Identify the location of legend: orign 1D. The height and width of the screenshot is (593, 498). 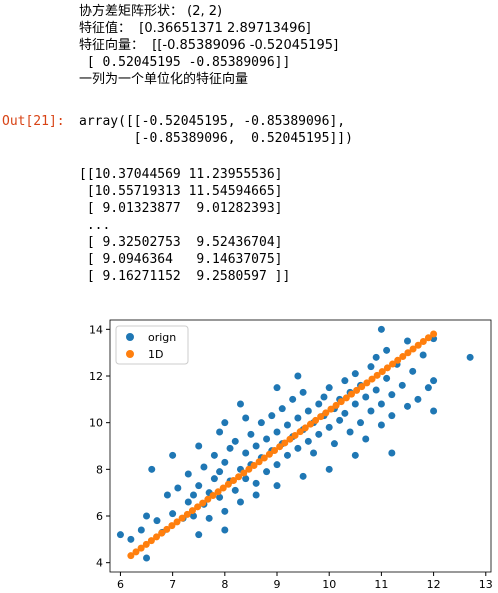
(152, 345).